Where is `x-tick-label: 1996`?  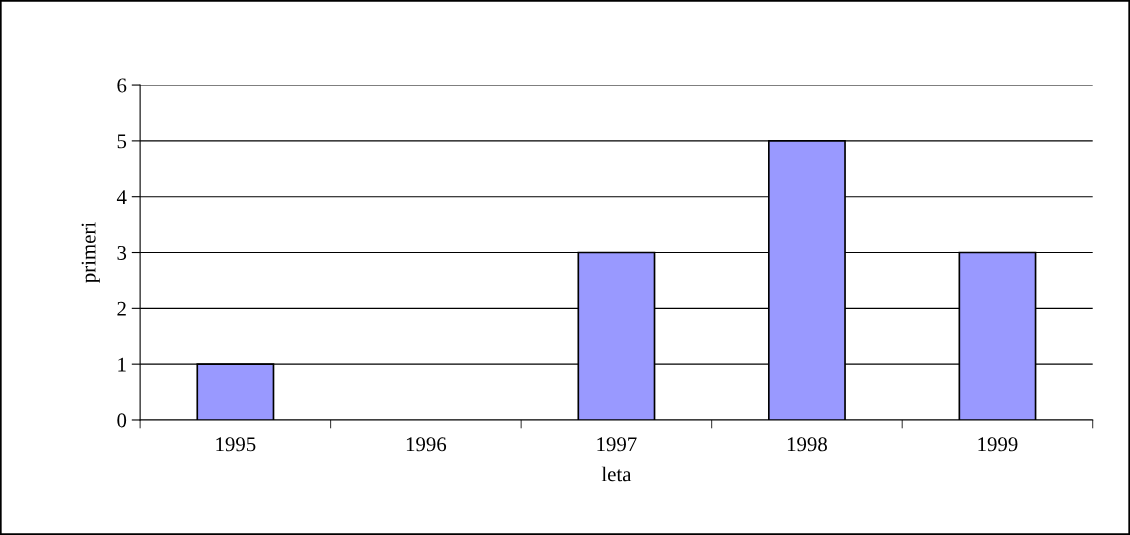 x-tick-label: 1996 is located at coordinates (426, 444).